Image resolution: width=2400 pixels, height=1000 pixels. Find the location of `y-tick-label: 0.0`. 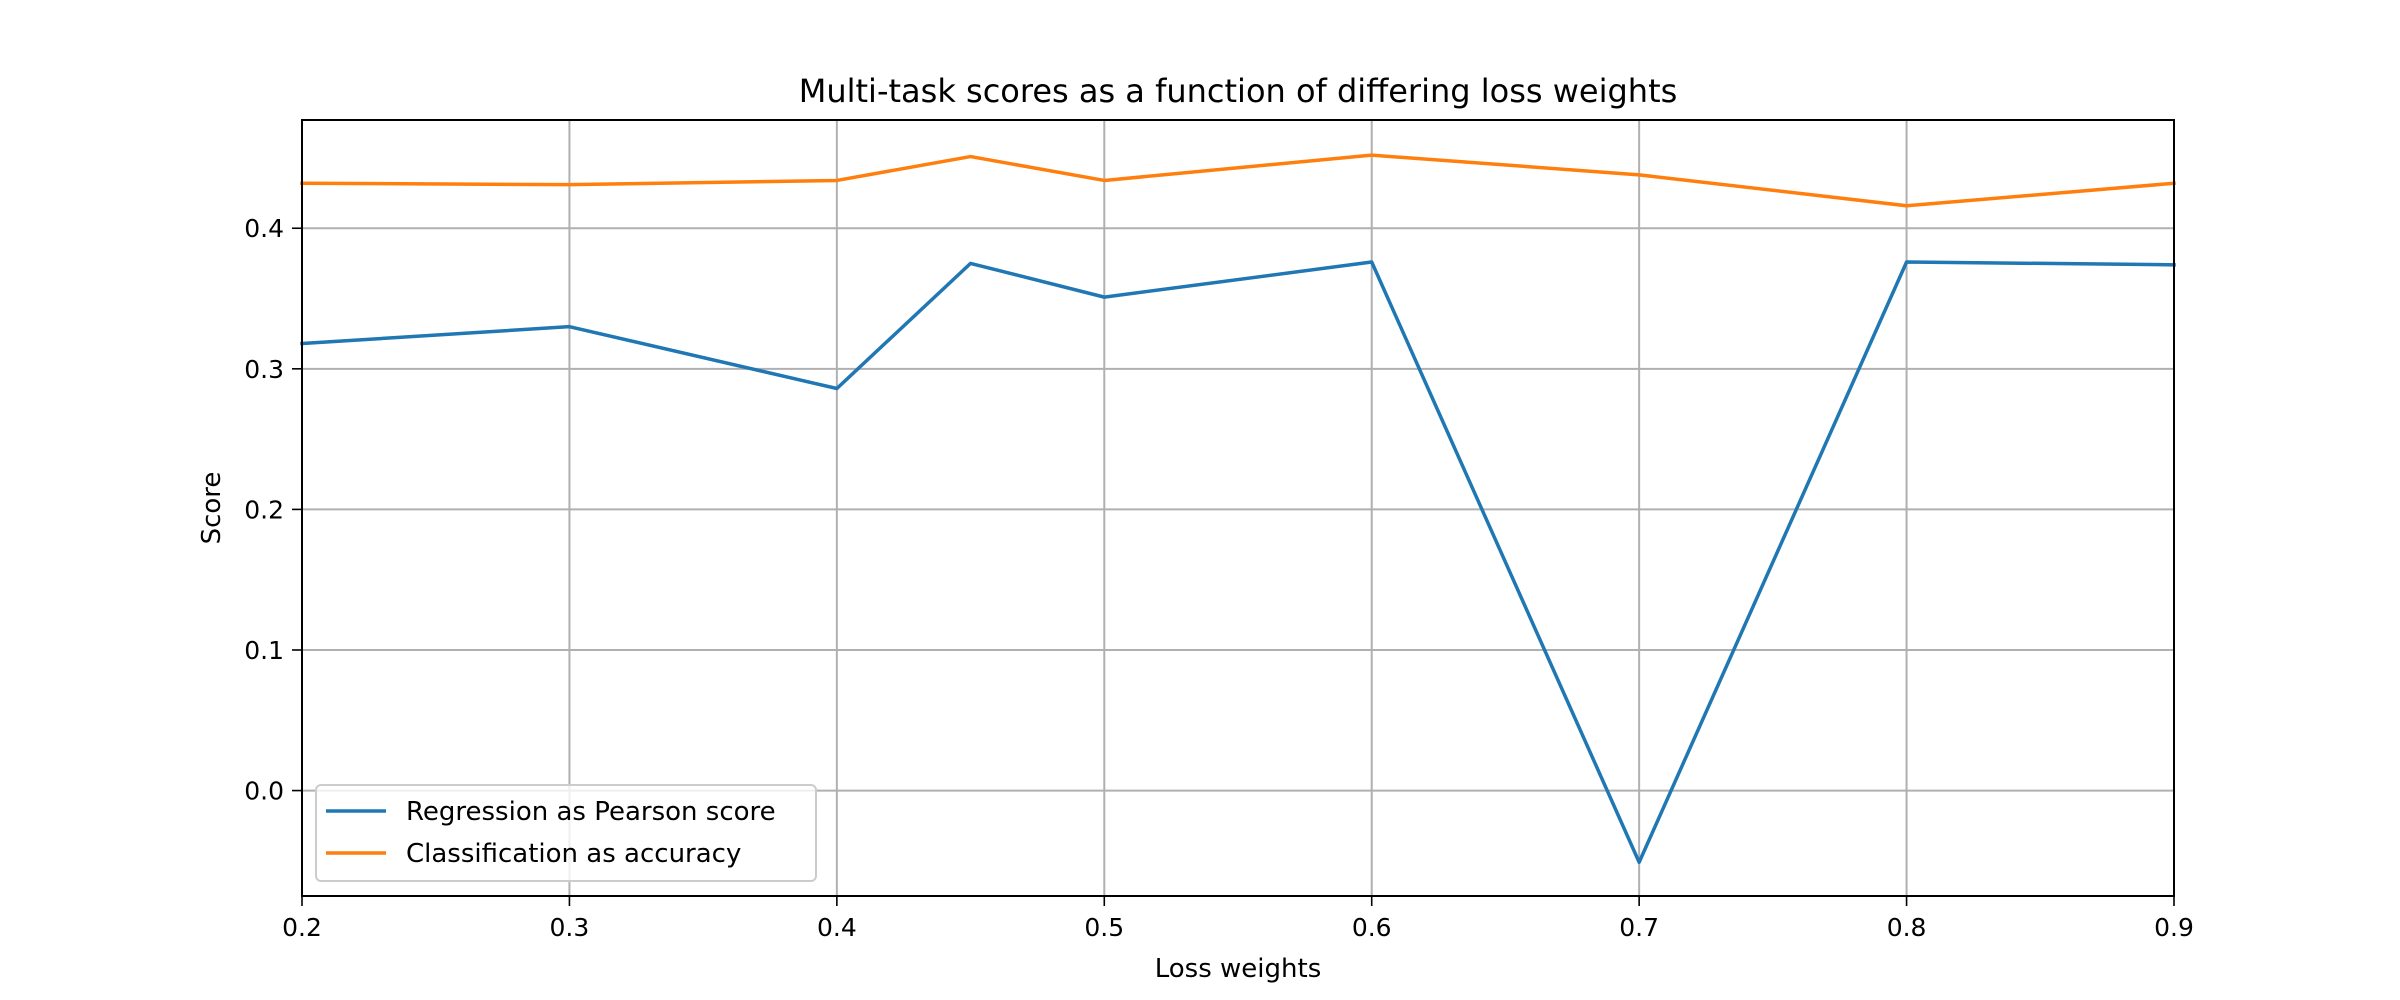

y-tick-label: 0.0 is located at coordinates (264, 791).